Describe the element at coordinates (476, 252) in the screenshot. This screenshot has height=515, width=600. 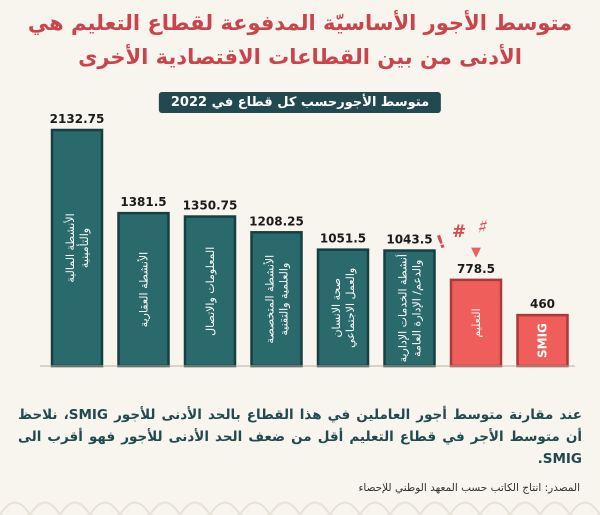
I see `highlight-arrow-icon: ▼` at that location.